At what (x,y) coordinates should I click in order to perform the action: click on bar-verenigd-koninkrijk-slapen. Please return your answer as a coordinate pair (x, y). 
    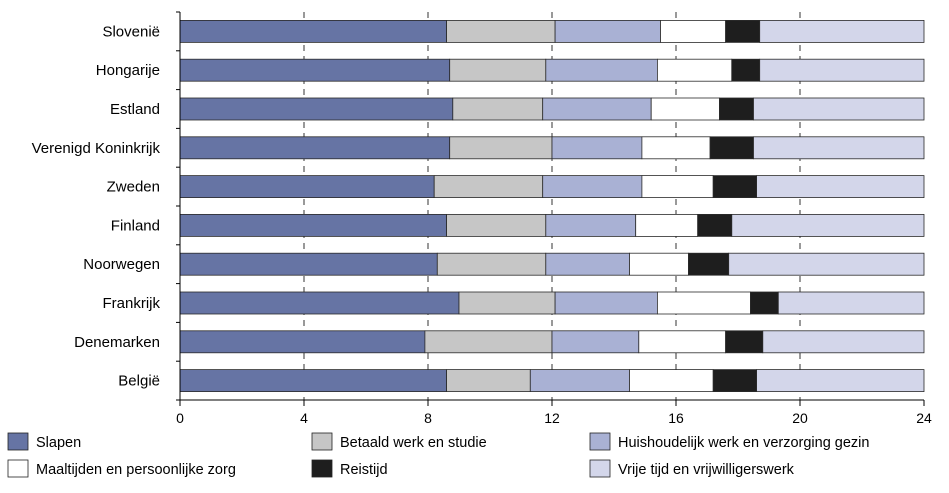
    Looking at the image, I should click on (315, 148).